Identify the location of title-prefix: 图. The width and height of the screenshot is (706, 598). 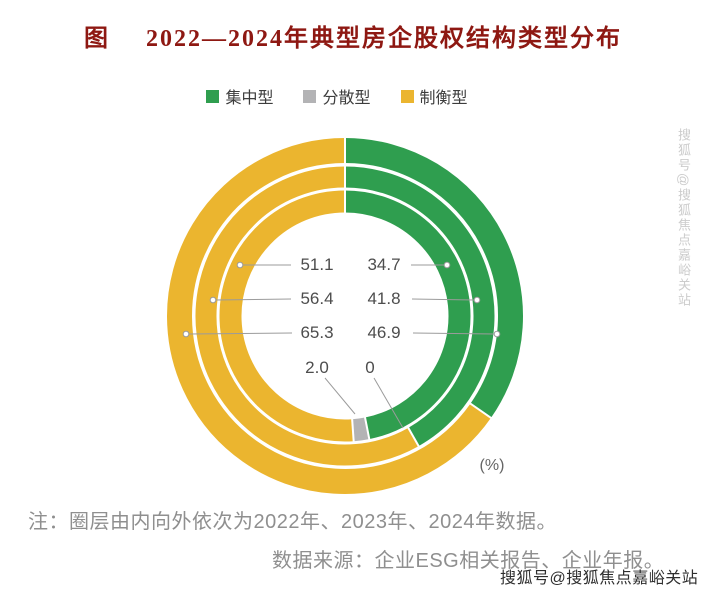
(97, 39).